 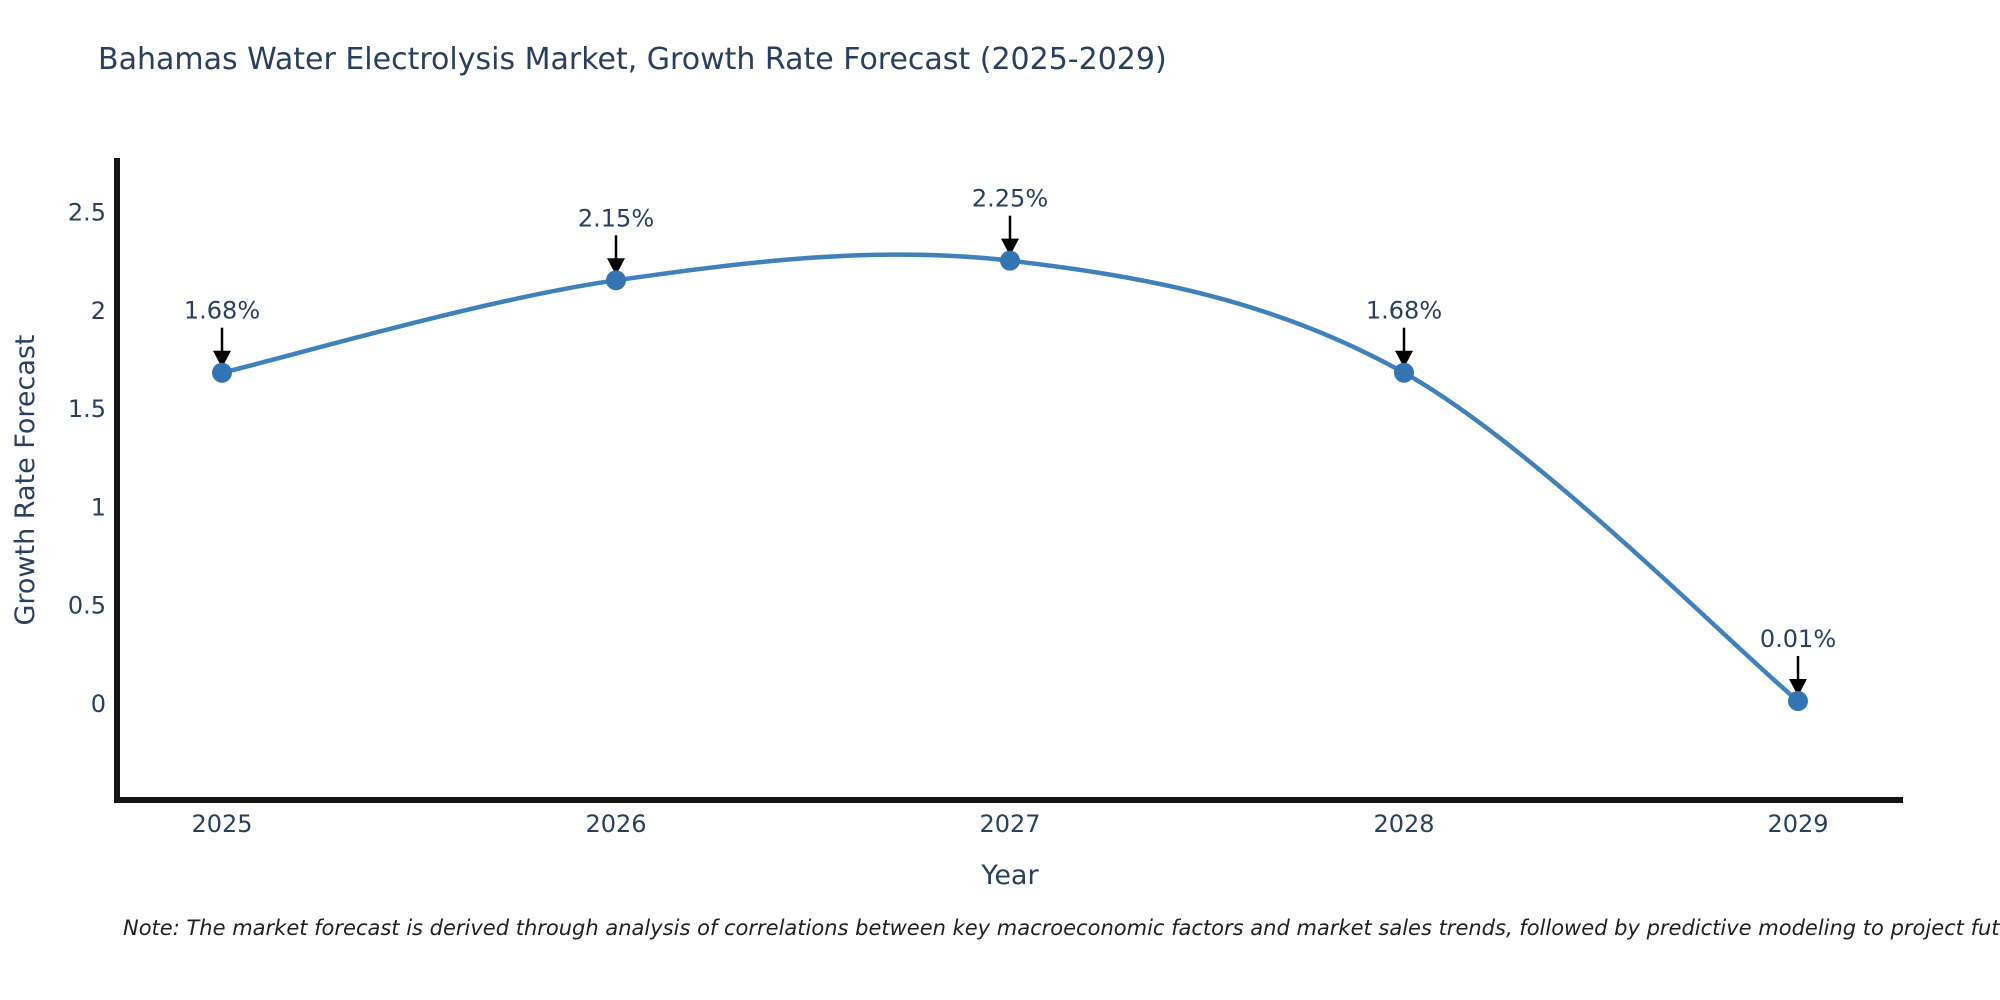 What do you see at coordinates (1010, 199) in the screenshot?
I see `data-point-label: 2.25%` at bounding box center [1010, 199].